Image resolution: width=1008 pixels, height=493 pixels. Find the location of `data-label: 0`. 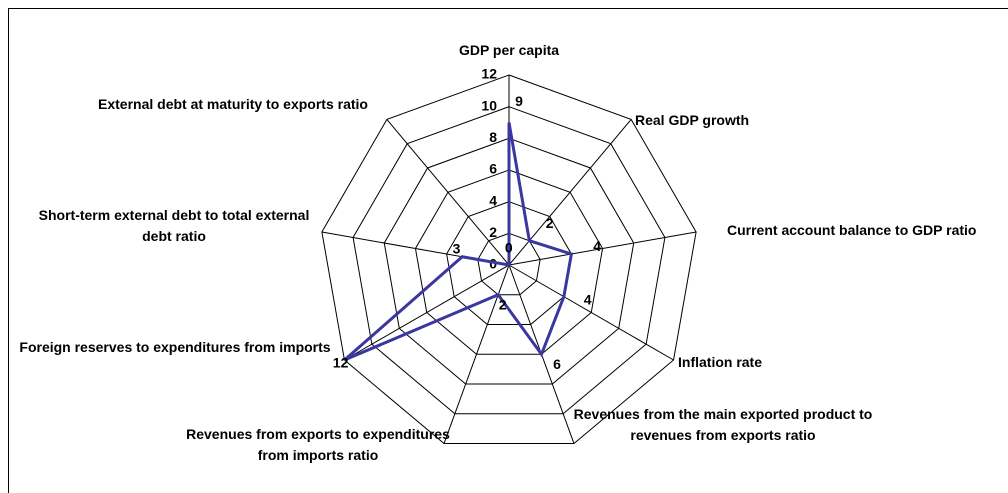

data-label: 0 is located at coordinates (509, 247).